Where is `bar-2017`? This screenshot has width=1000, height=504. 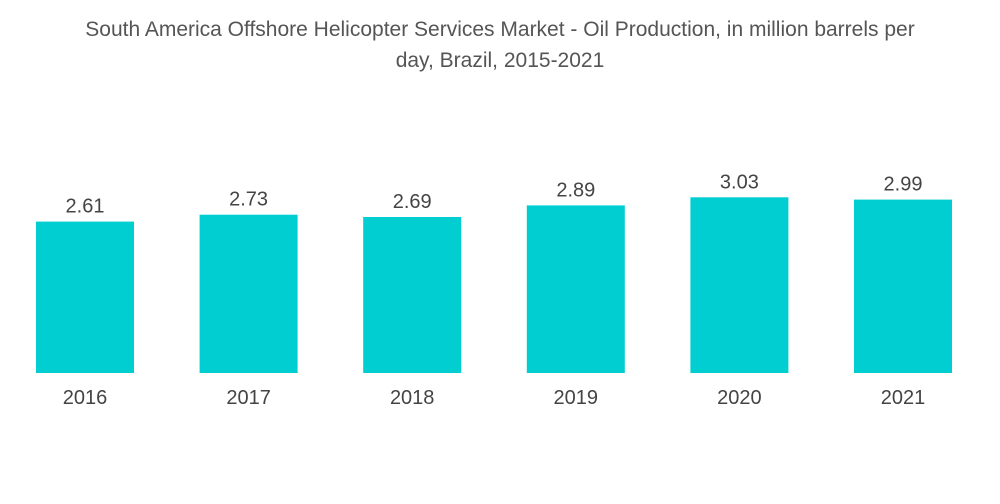 bar-2017 is located at coordinates (248, 293).